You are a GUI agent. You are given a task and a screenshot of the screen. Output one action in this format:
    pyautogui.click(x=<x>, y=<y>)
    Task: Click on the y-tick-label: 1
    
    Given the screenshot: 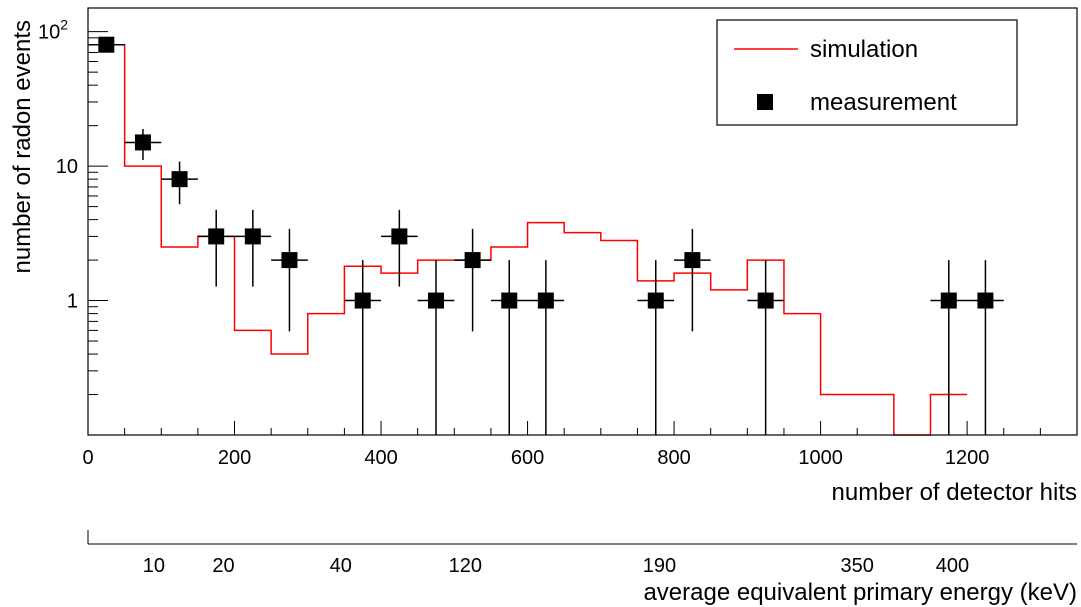 What is the action you would take?
    pyautogui.click(x=72, y=302)
    